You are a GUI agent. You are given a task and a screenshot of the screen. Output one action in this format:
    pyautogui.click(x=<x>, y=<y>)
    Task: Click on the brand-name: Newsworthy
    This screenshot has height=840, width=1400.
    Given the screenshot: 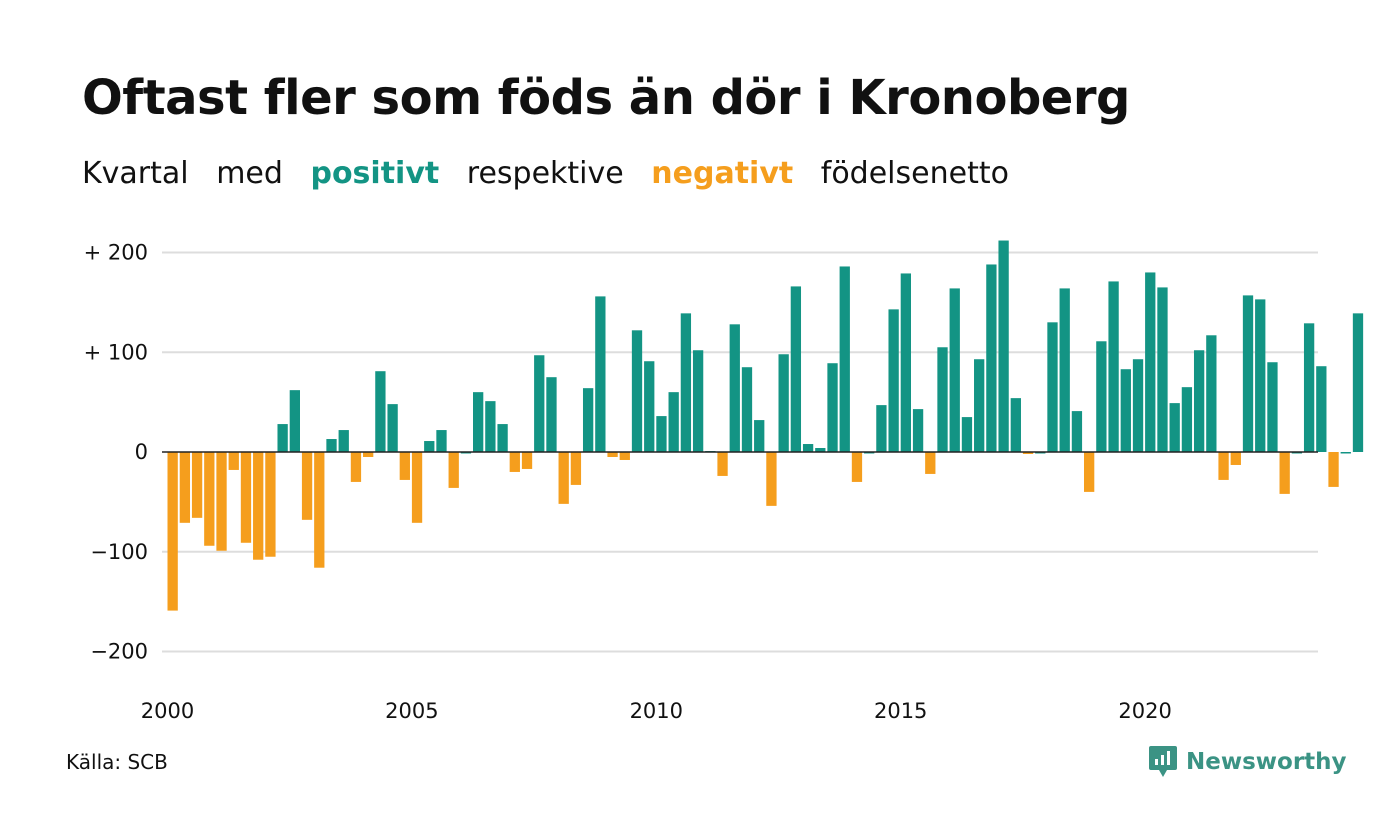 What is the action you would take?
    pyautogui.click(x=1266, y=762)
    